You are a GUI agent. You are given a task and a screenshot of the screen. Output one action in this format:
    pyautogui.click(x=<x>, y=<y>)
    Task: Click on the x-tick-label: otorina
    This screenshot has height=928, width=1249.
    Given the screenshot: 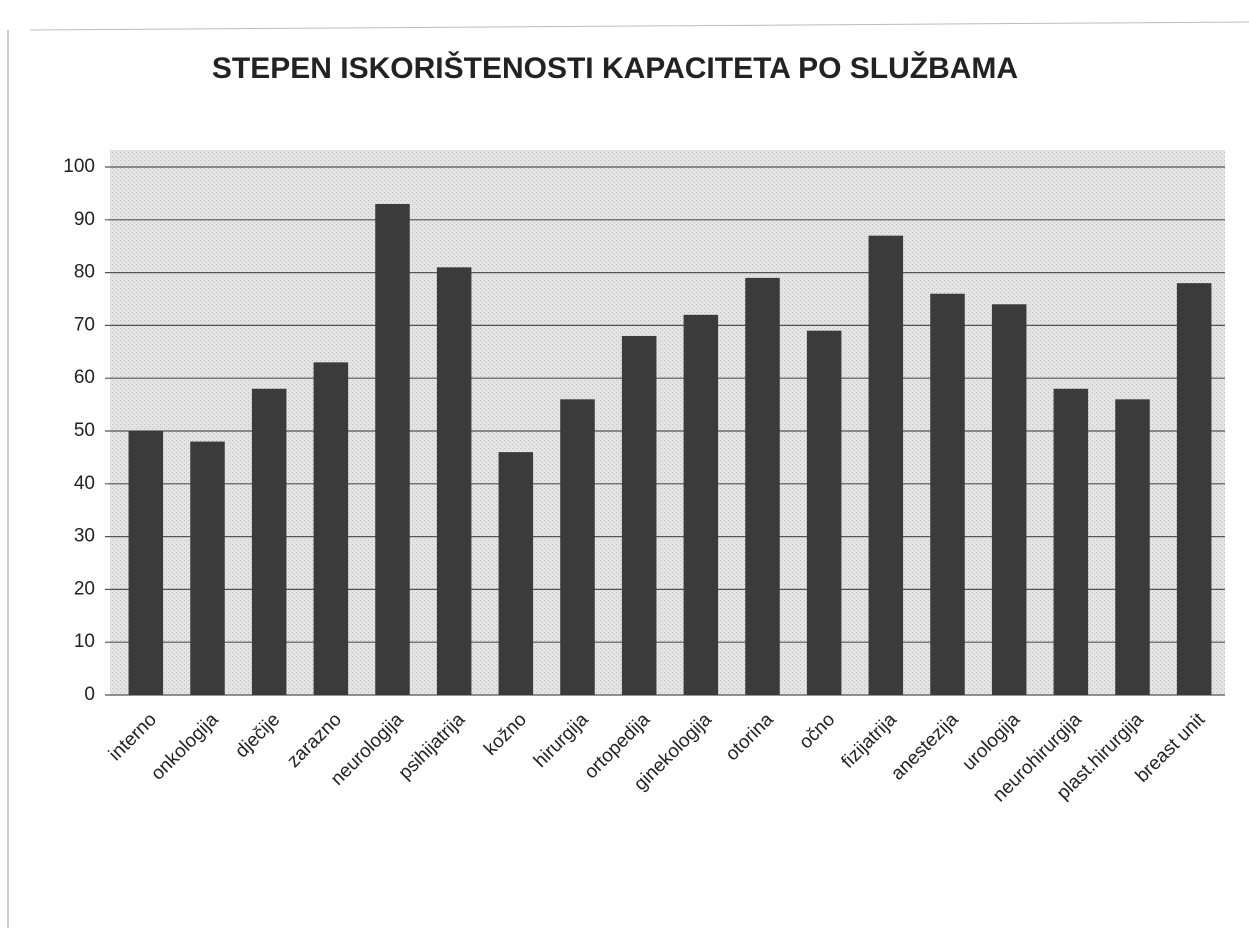 What is the action you would take?
    pyautogui.click(x=750, y=737)
    